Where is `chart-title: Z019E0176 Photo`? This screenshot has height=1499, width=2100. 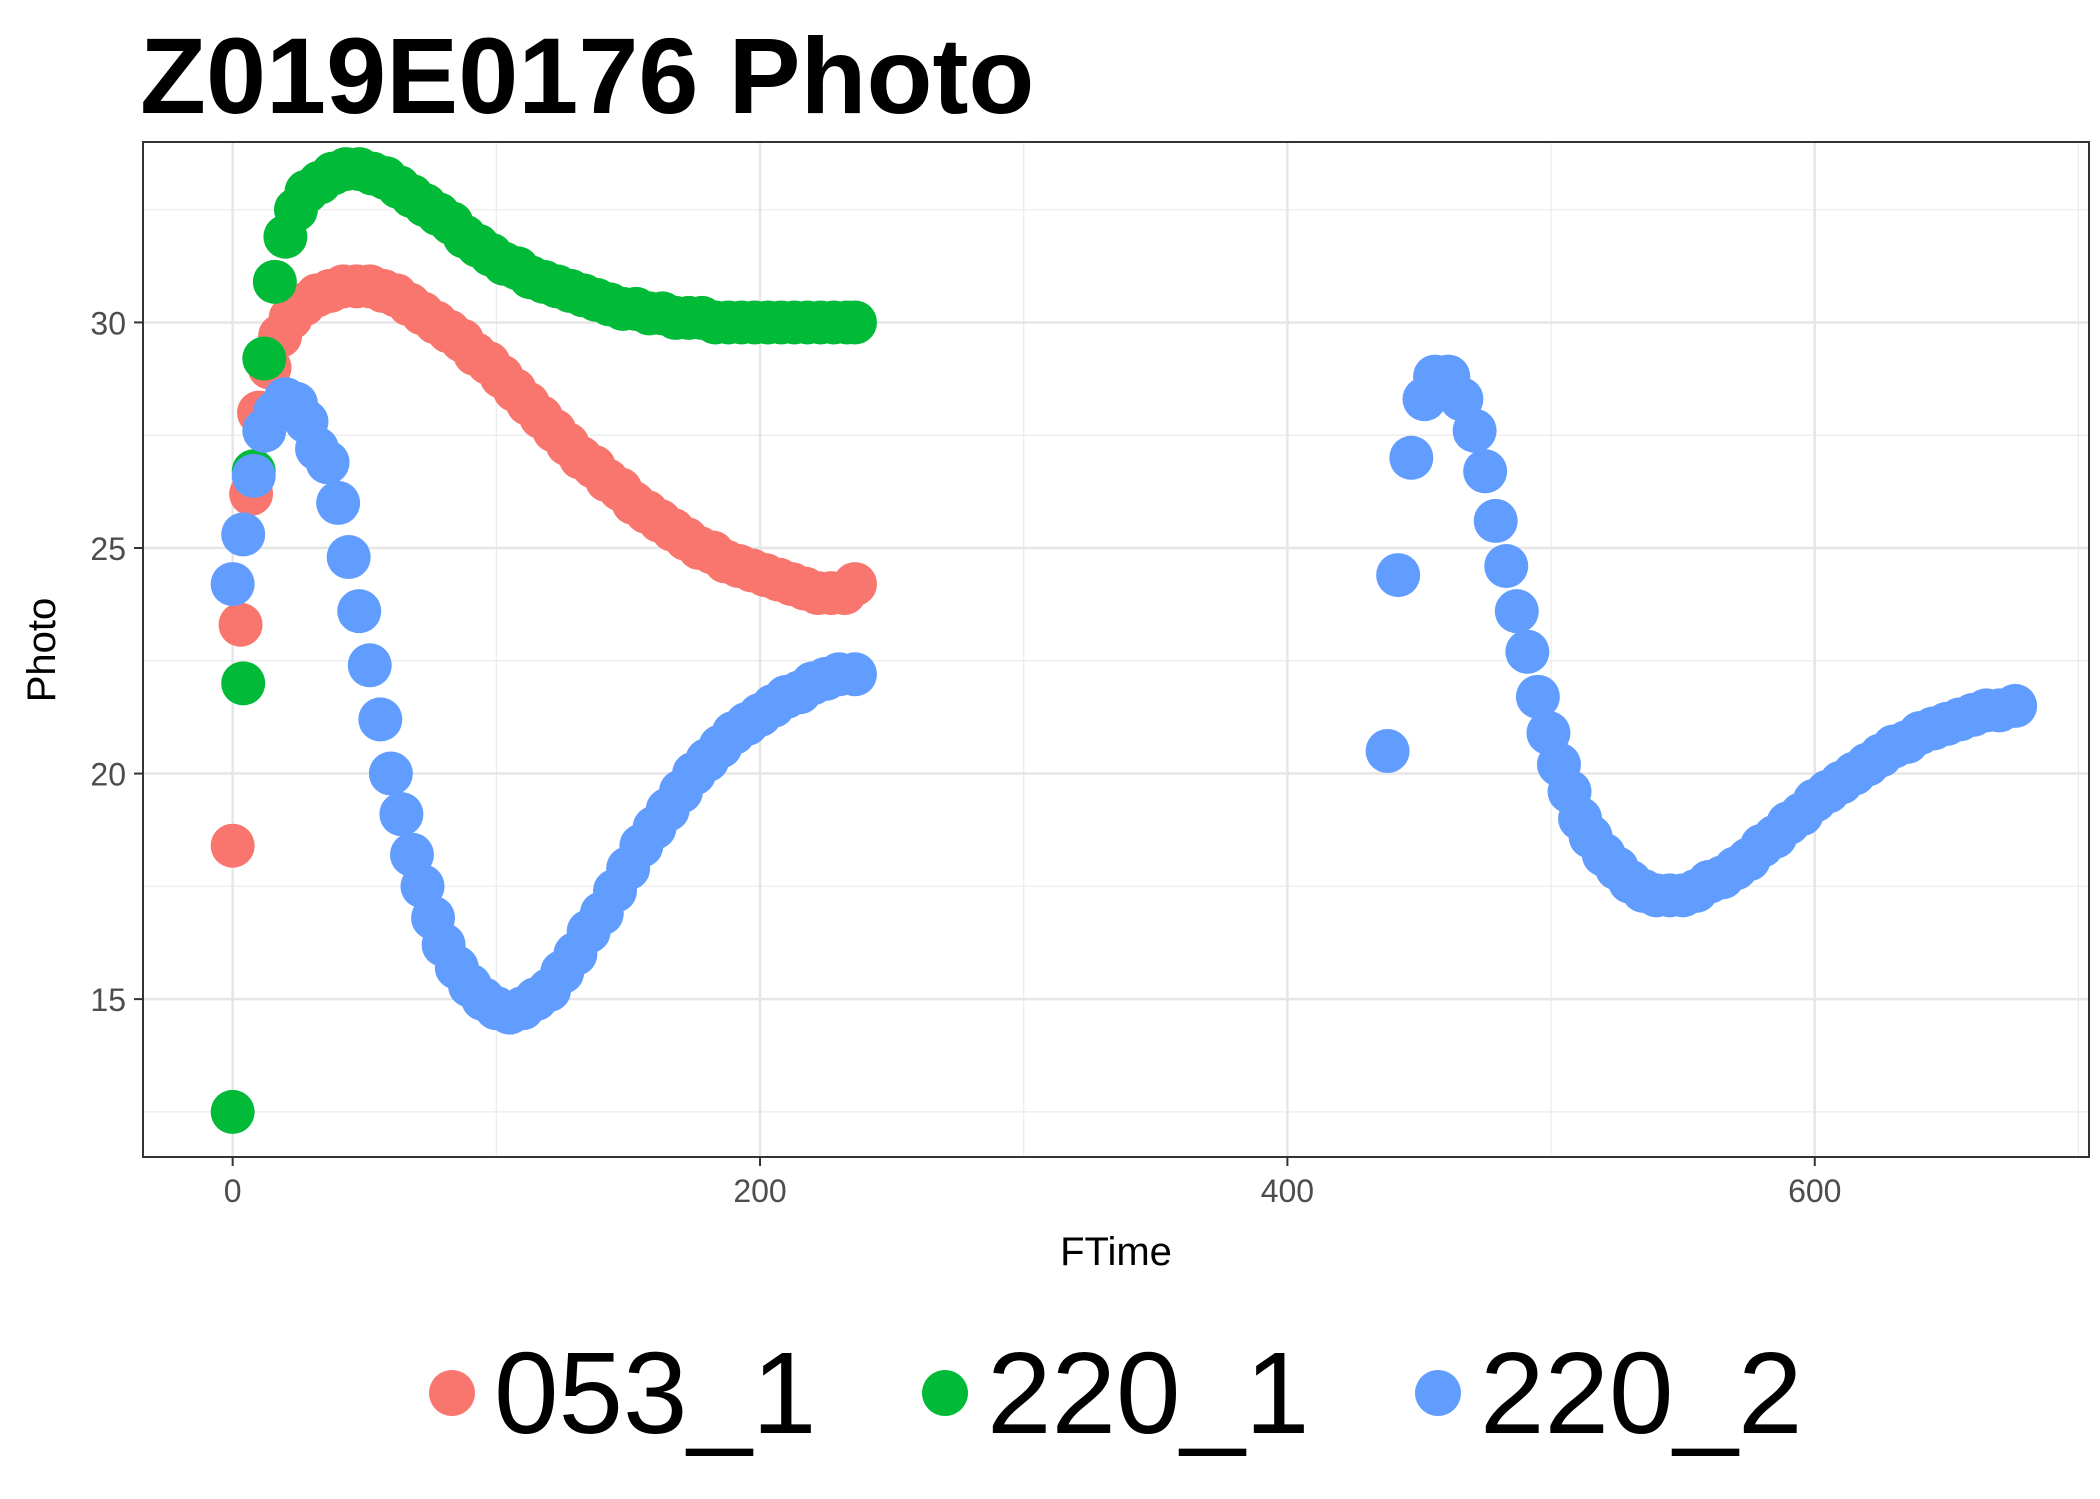 chart-title: Z019E0176 Photo is located at coordinates (587, 75).